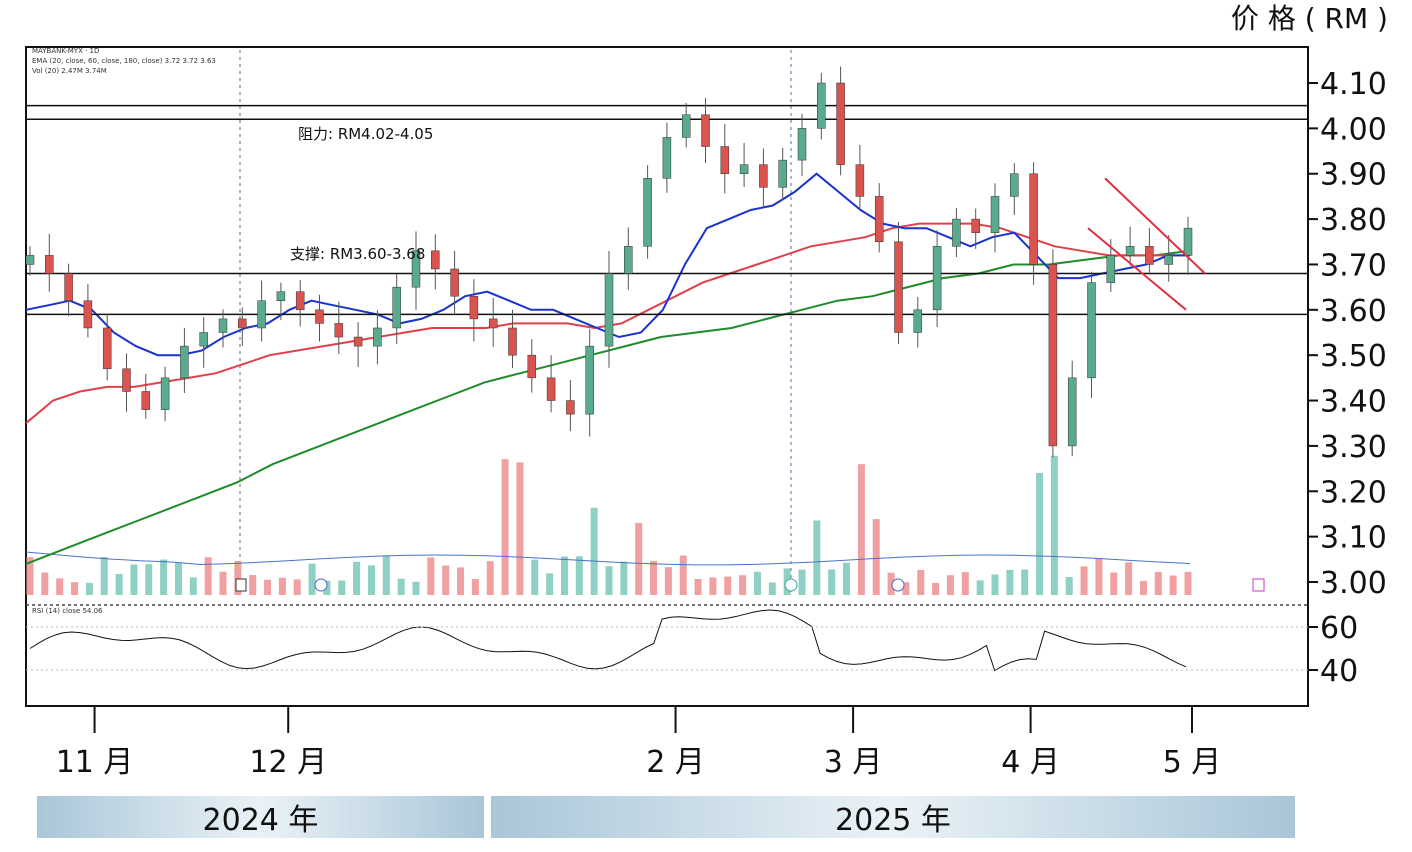  Describe the element at coordinates (1353, 84) in the screenshot. I see `y-tick-label: 4.10` at that location.